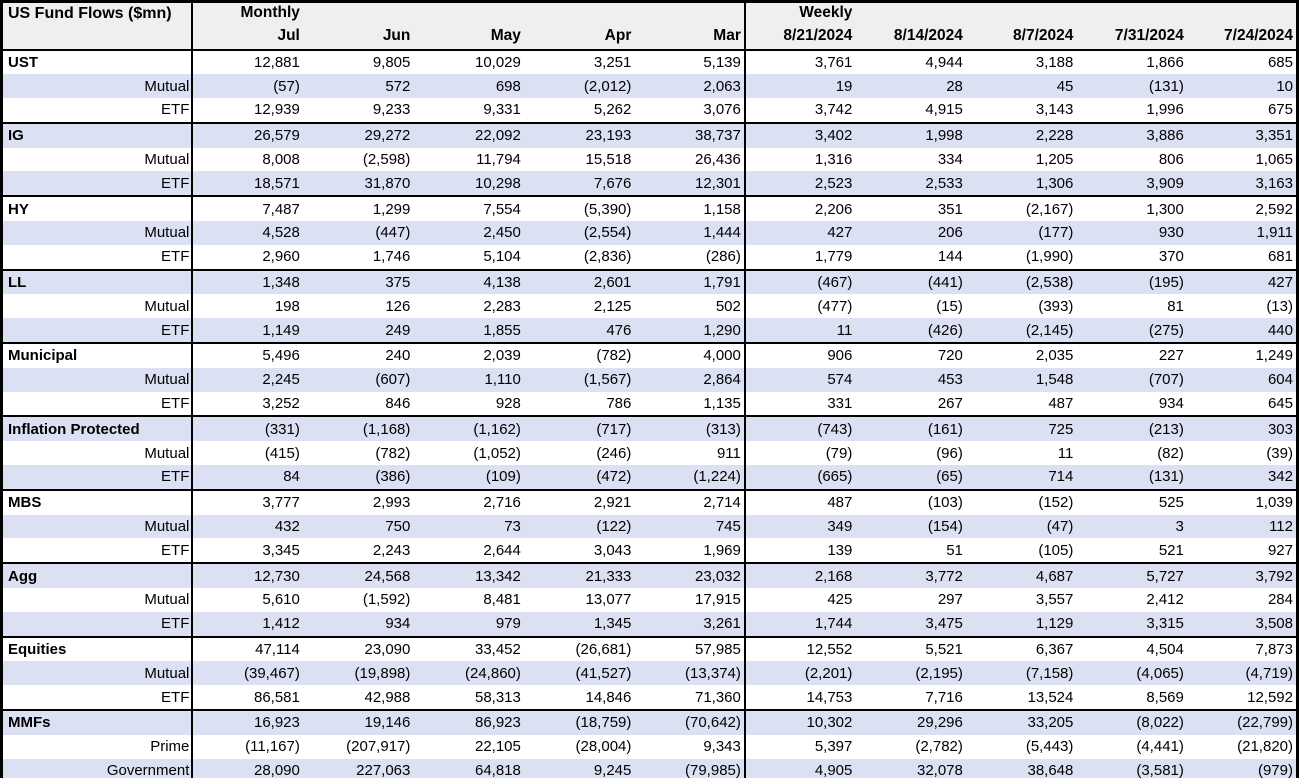 This screenshot has width=1299, height=778. I want to click on data-cell: 521, so click(1131, 551).